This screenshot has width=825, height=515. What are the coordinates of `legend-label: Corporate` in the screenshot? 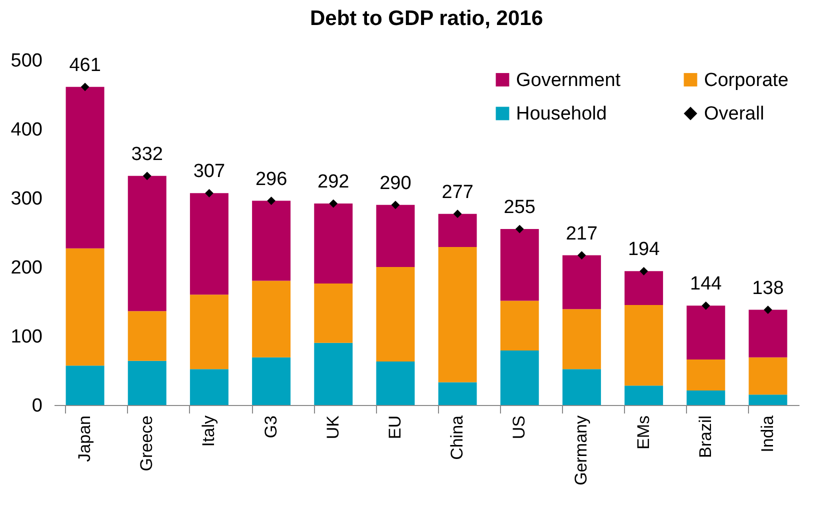 It's located at (746, 80).